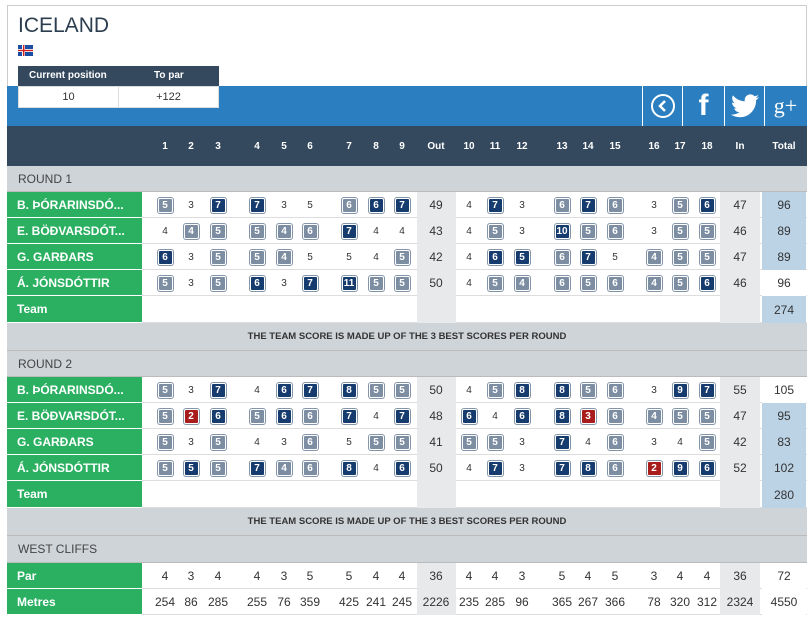 The width and height of the screenshot is (810, 620). Describe the element at coordinates (615, 146) in the screenshot. I see `column-header: 15` at that location.